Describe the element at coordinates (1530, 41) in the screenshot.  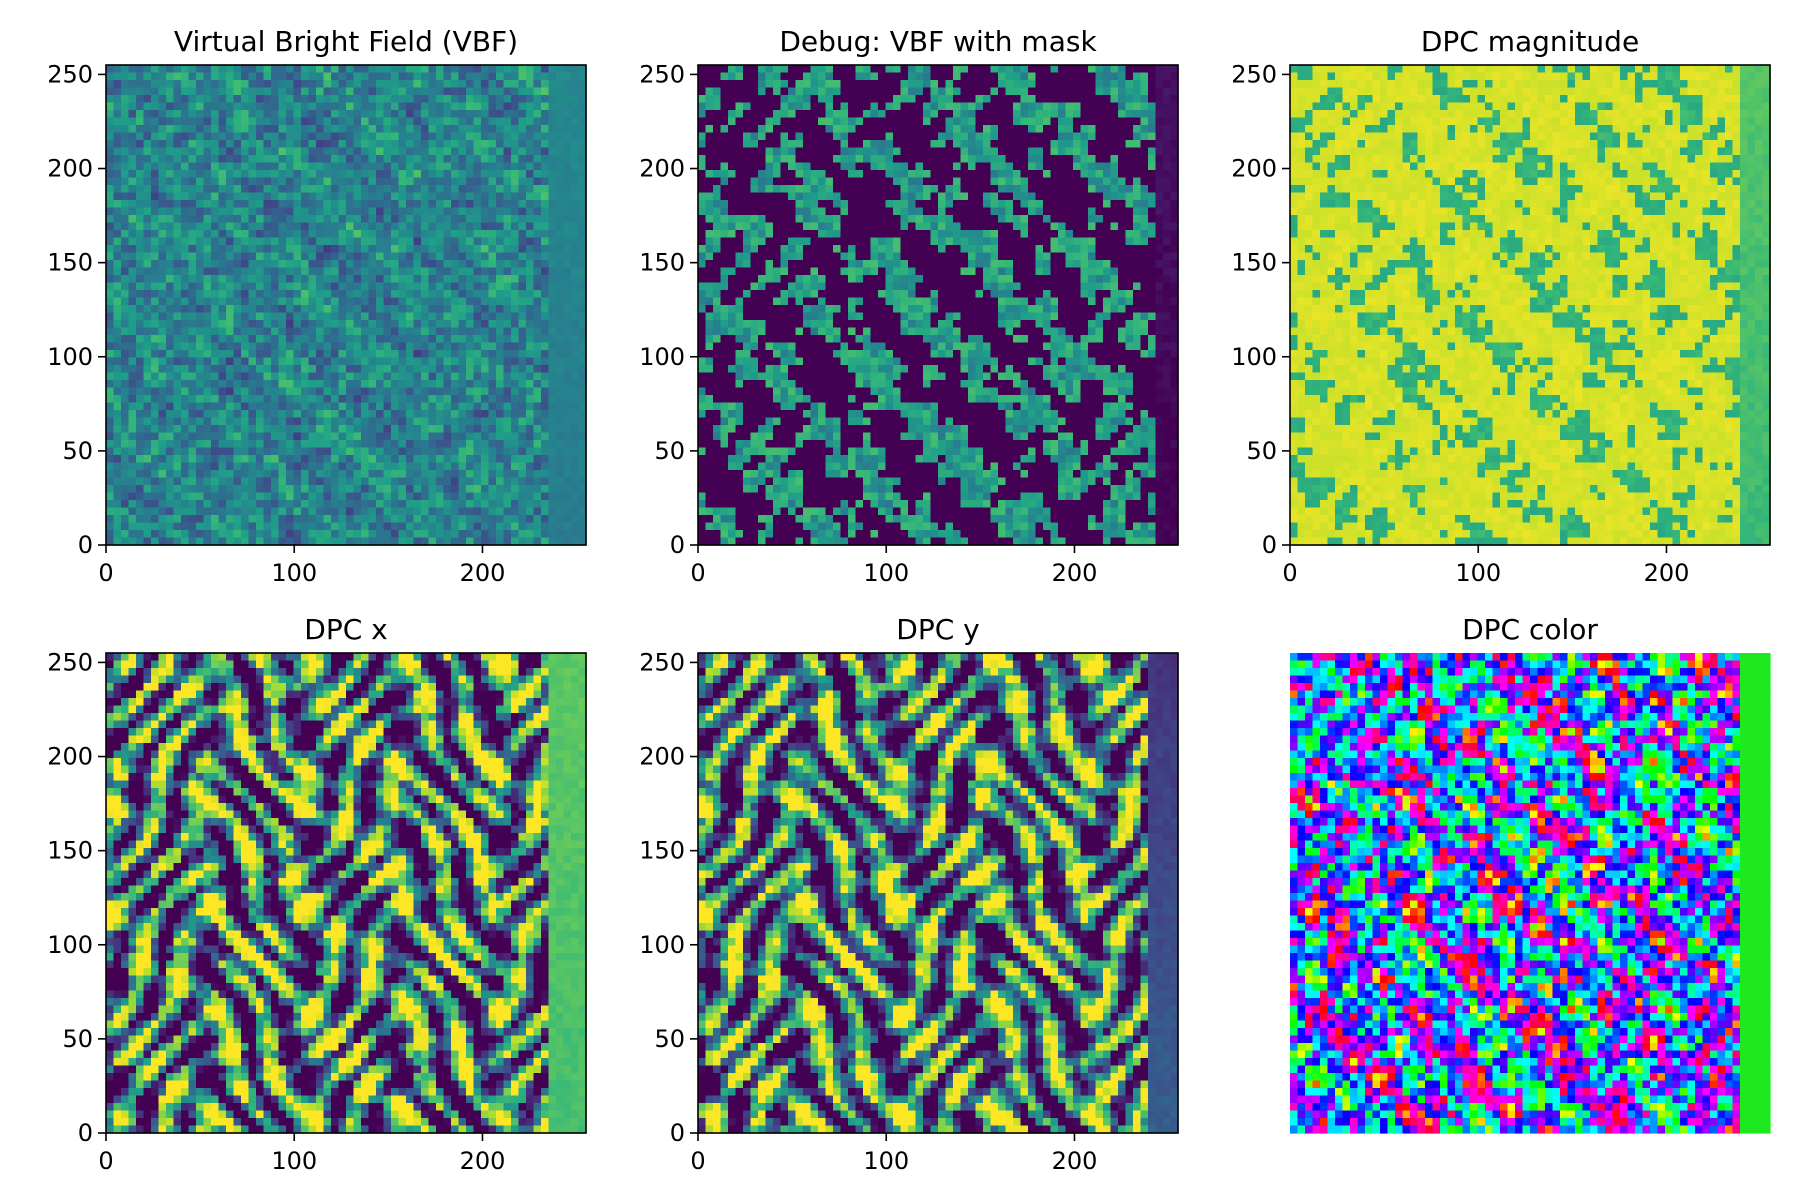
I see `subplot-title: DPC magnitude` at that location.